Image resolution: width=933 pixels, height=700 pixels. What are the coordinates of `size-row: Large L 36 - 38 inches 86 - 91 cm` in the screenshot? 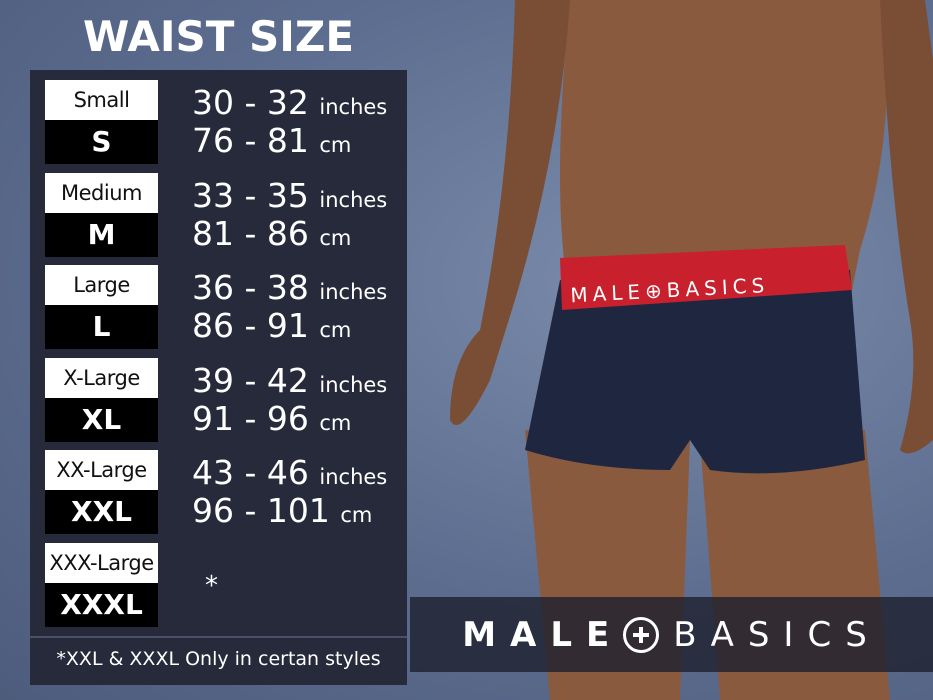 It's located at (225, 307).